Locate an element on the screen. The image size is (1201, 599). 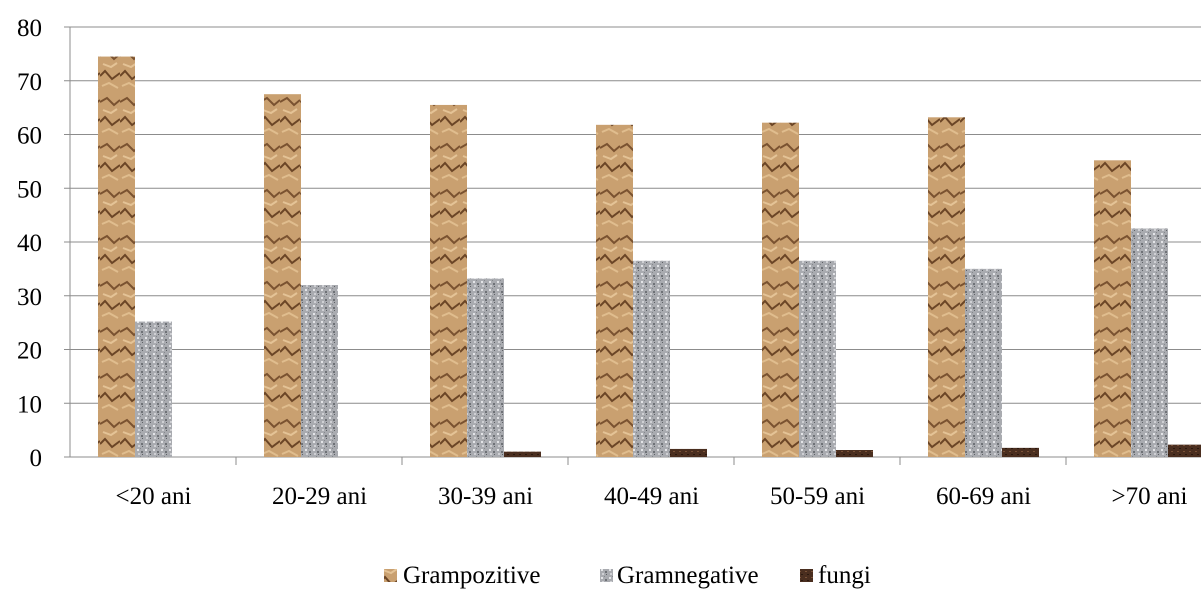
y-tick-label: 50 is located at coordinates (29, 189).